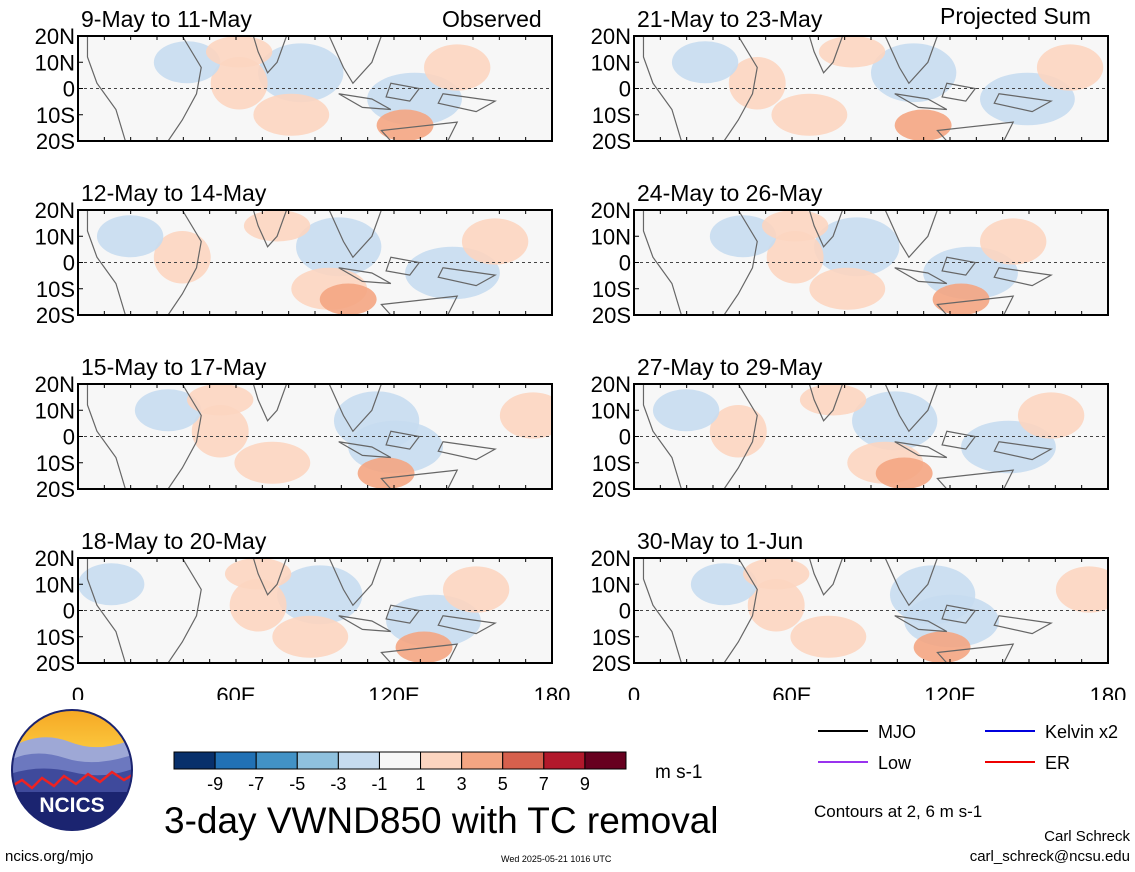 The height and width of the screenshot is (872, 1135). I want to click on colorbar-tick-label: -9, so click(215, 784).